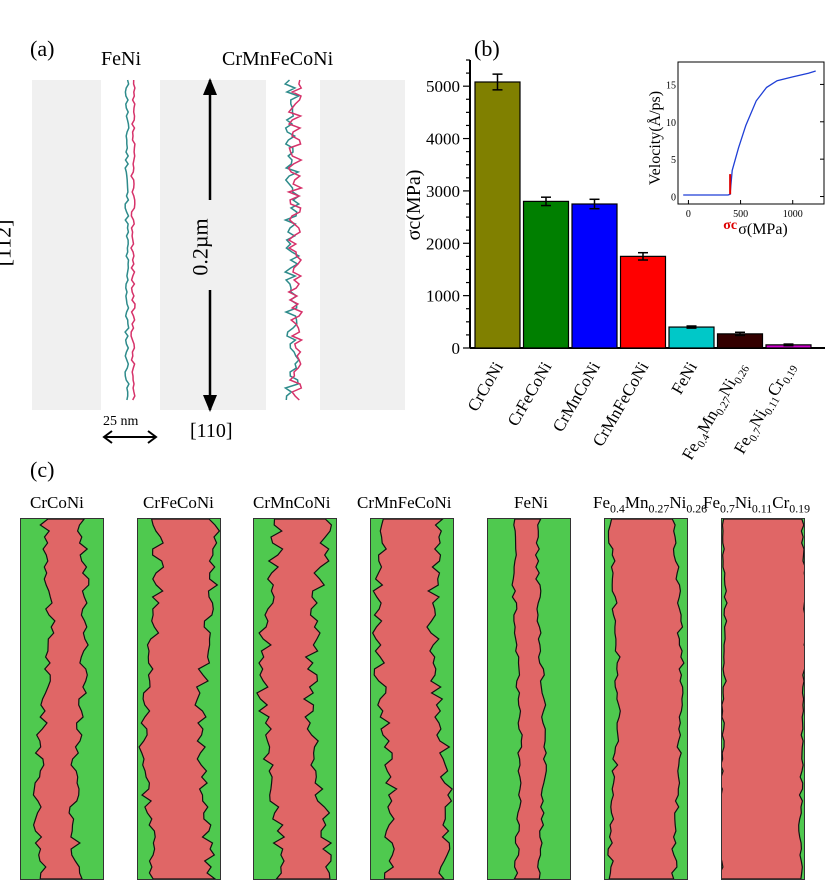 Image resolution: width=830 pixels, height=886 pixels. I want to click on bar-category-label: CrFeCoNi, so click(530, 393).